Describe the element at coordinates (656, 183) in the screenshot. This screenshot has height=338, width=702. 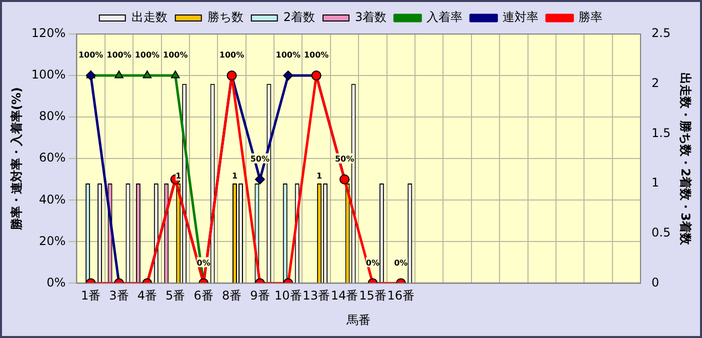
I see `y2-tick-label: 1` at that location.